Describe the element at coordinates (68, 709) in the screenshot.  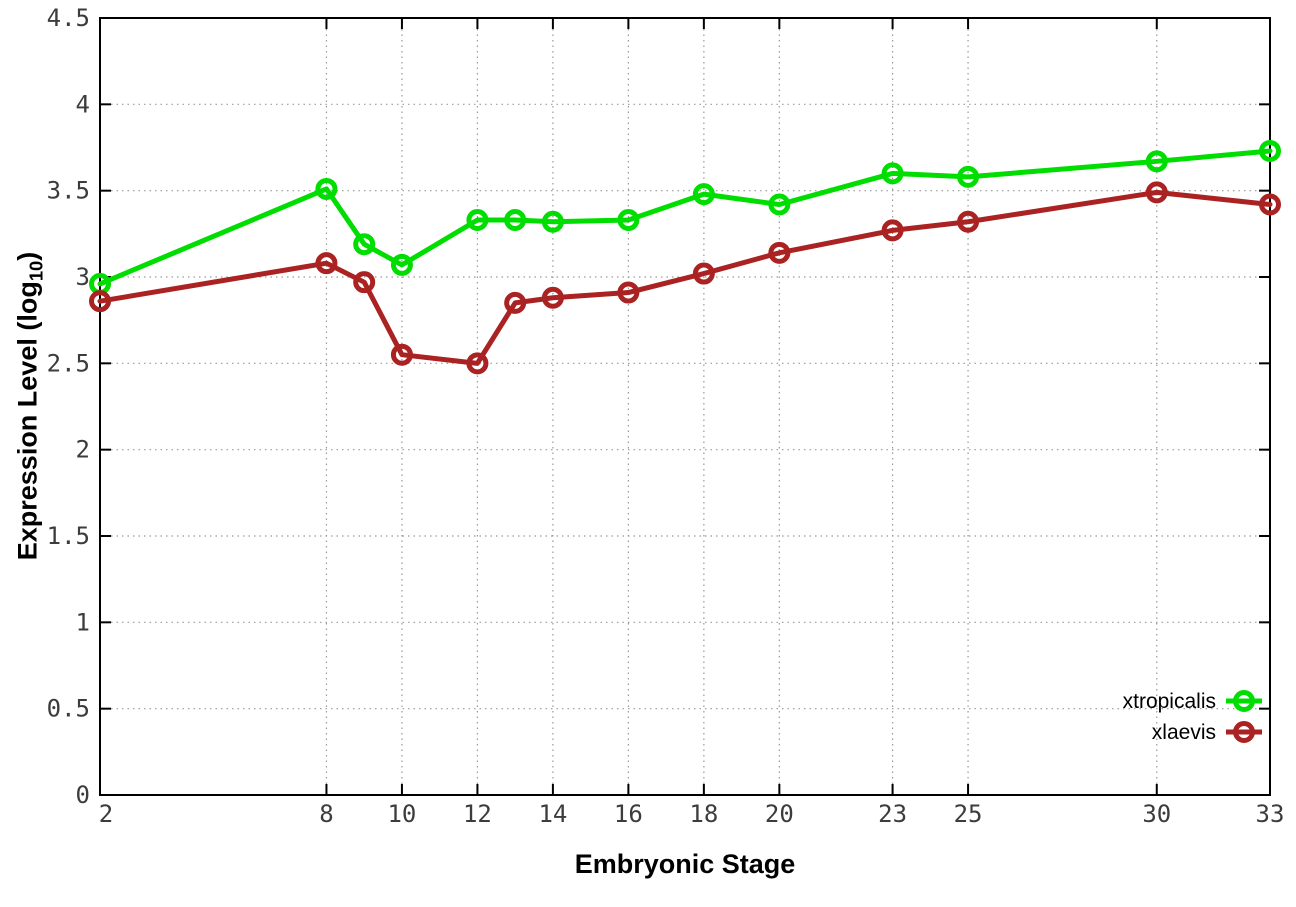
I see `y-tick-label: 0.5` at that location.